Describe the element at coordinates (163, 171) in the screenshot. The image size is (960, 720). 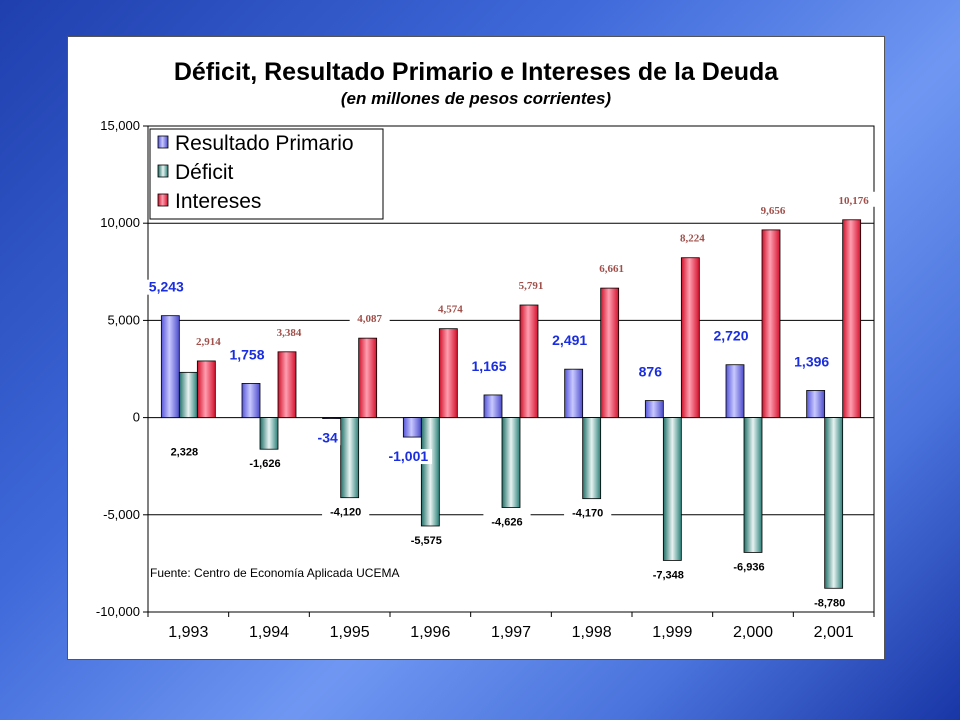
I see `legend-swatch-deficit` at that location.